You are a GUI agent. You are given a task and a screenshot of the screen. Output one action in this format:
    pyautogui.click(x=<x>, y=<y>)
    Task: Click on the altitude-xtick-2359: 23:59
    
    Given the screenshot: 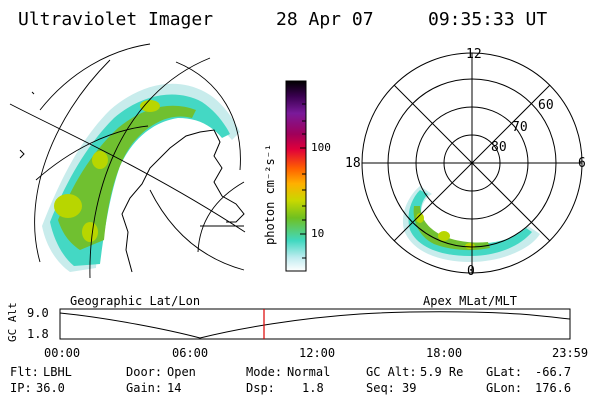 What is the action you would take?
    pyautogui.click(x=570, y=353)
    